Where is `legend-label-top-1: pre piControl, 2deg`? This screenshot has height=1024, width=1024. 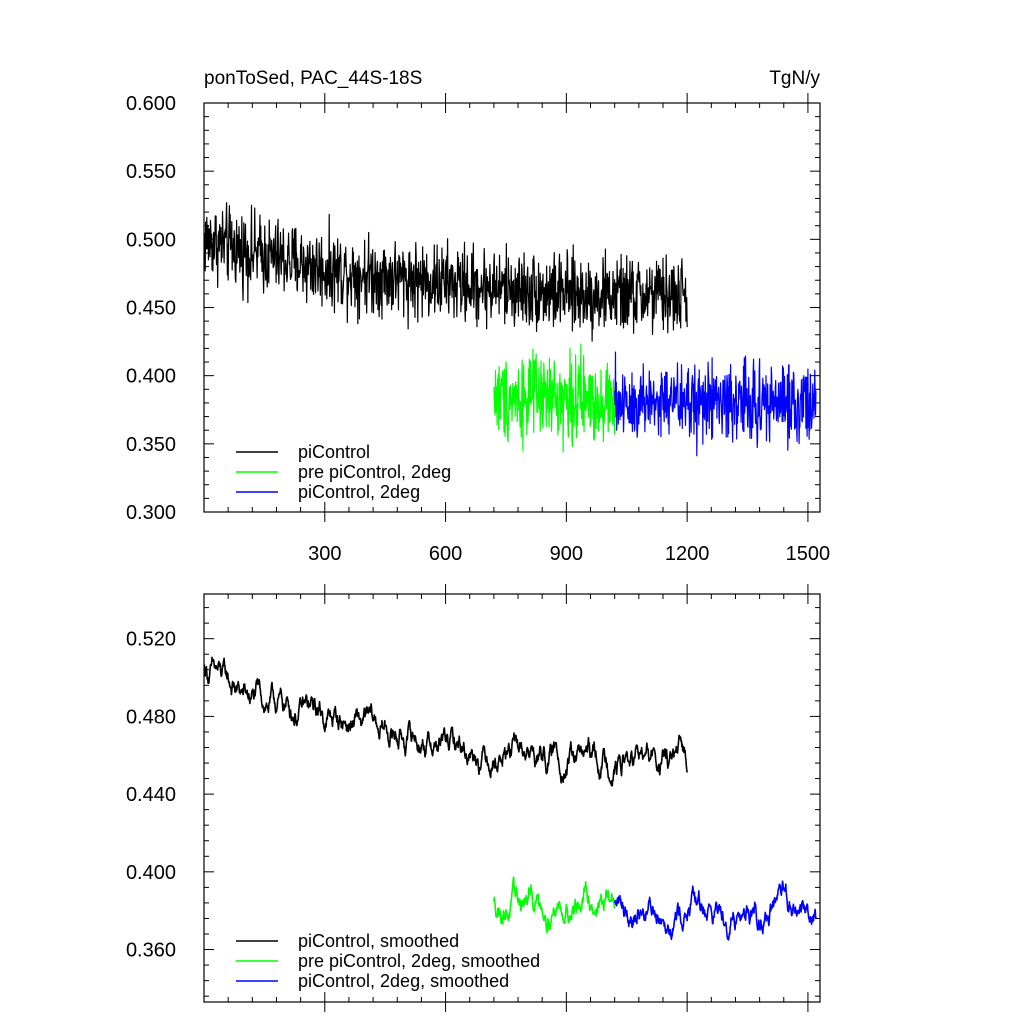
legend-label-top-1: pre piControl, 2deg is located at coordinates (374, 472).